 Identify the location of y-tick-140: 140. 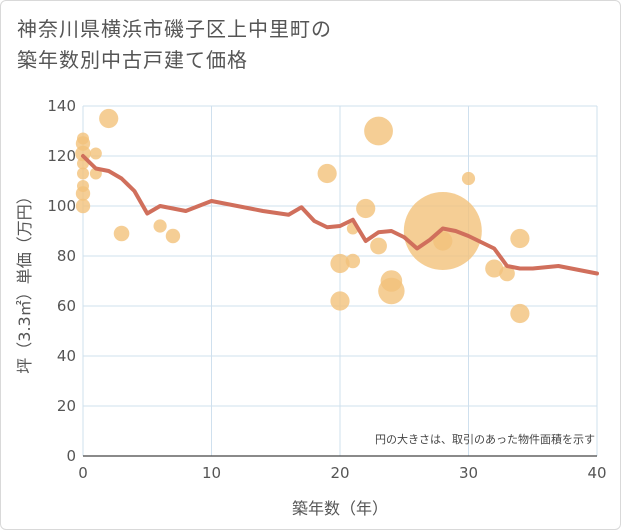
(61, 106).